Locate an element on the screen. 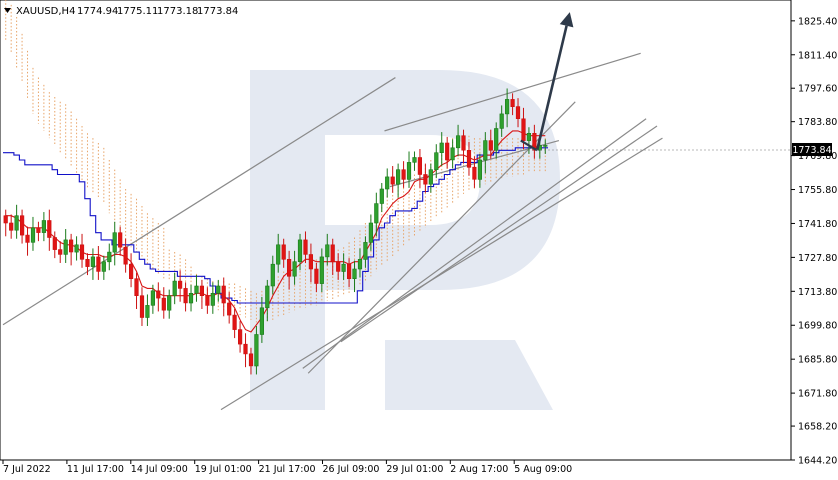 The width and height of the screenshot is (838, 480). price-tick-label: 1741.80 is located at coordinates (817, 224).